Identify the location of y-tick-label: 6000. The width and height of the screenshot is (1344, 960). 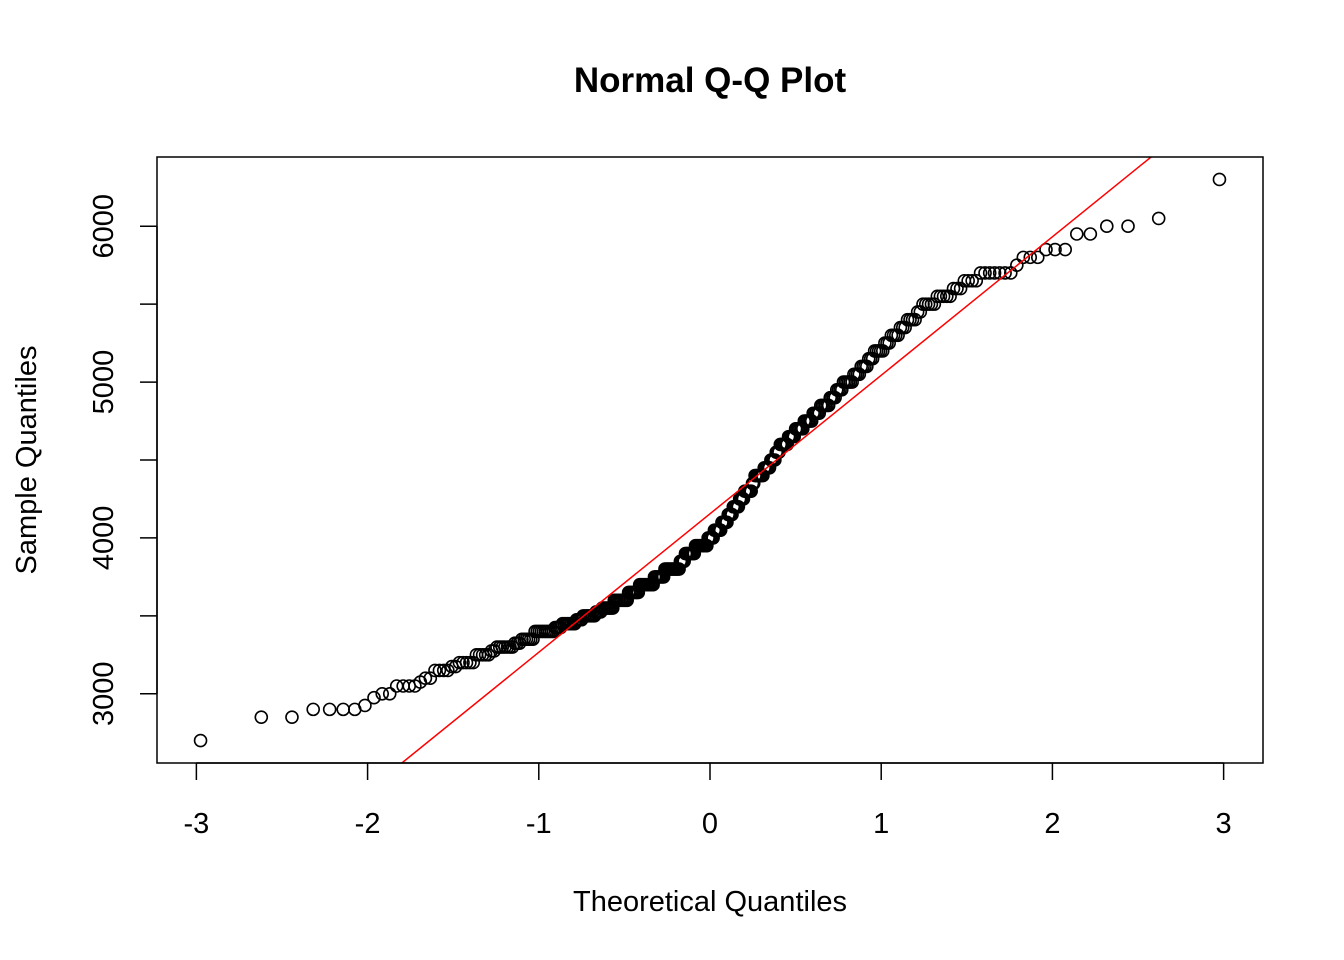
(104, 226).